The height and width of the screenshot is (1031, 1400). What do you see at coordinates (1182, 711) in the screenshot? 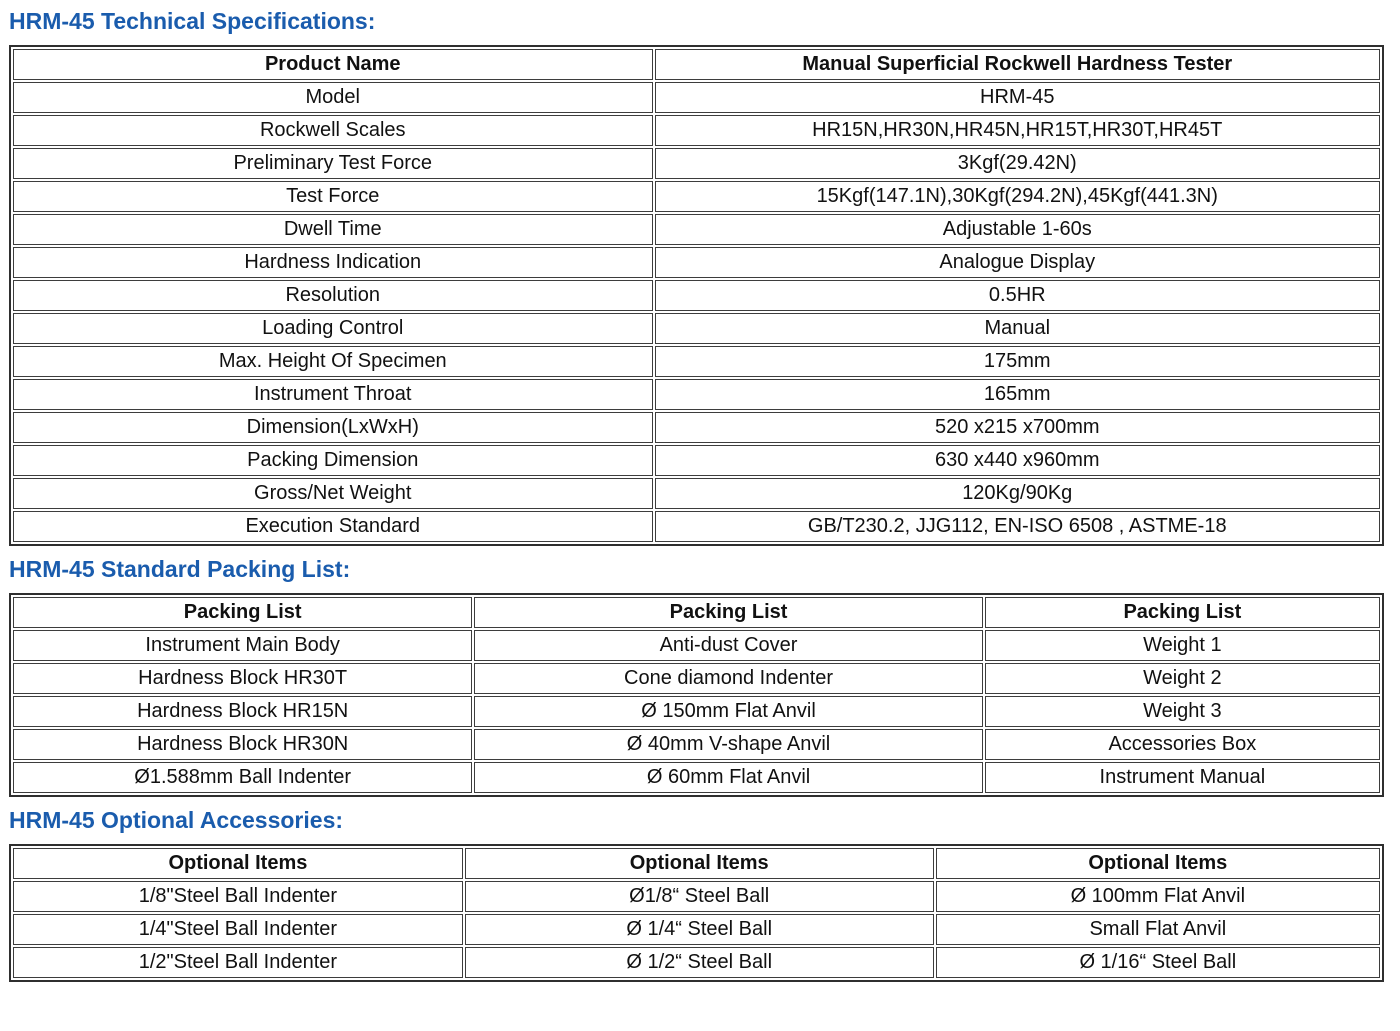
I see `table-cell: Weight 3` at bounding box center [1182, 711].